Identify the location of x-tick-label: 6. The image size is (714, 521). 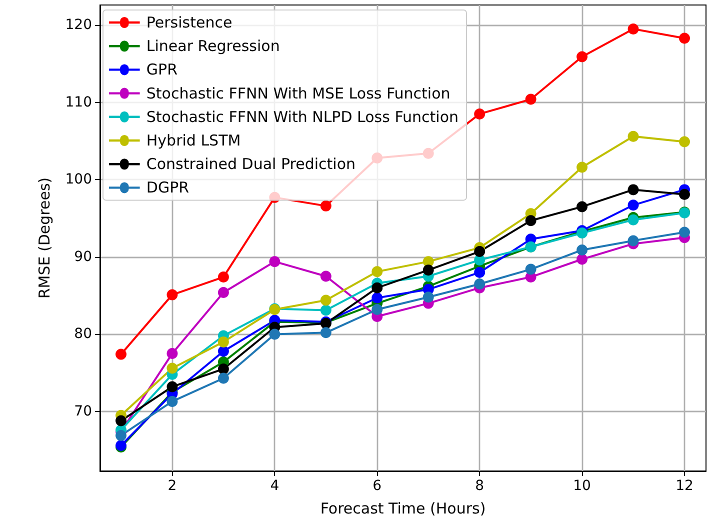
(377, 486).